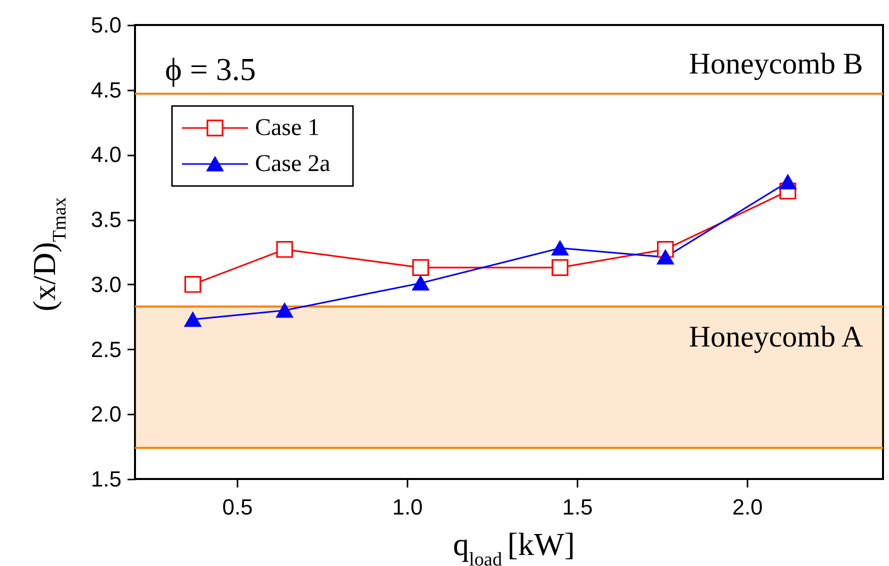  I want to click on y-tick-label: 2.0, so click(106, 414).